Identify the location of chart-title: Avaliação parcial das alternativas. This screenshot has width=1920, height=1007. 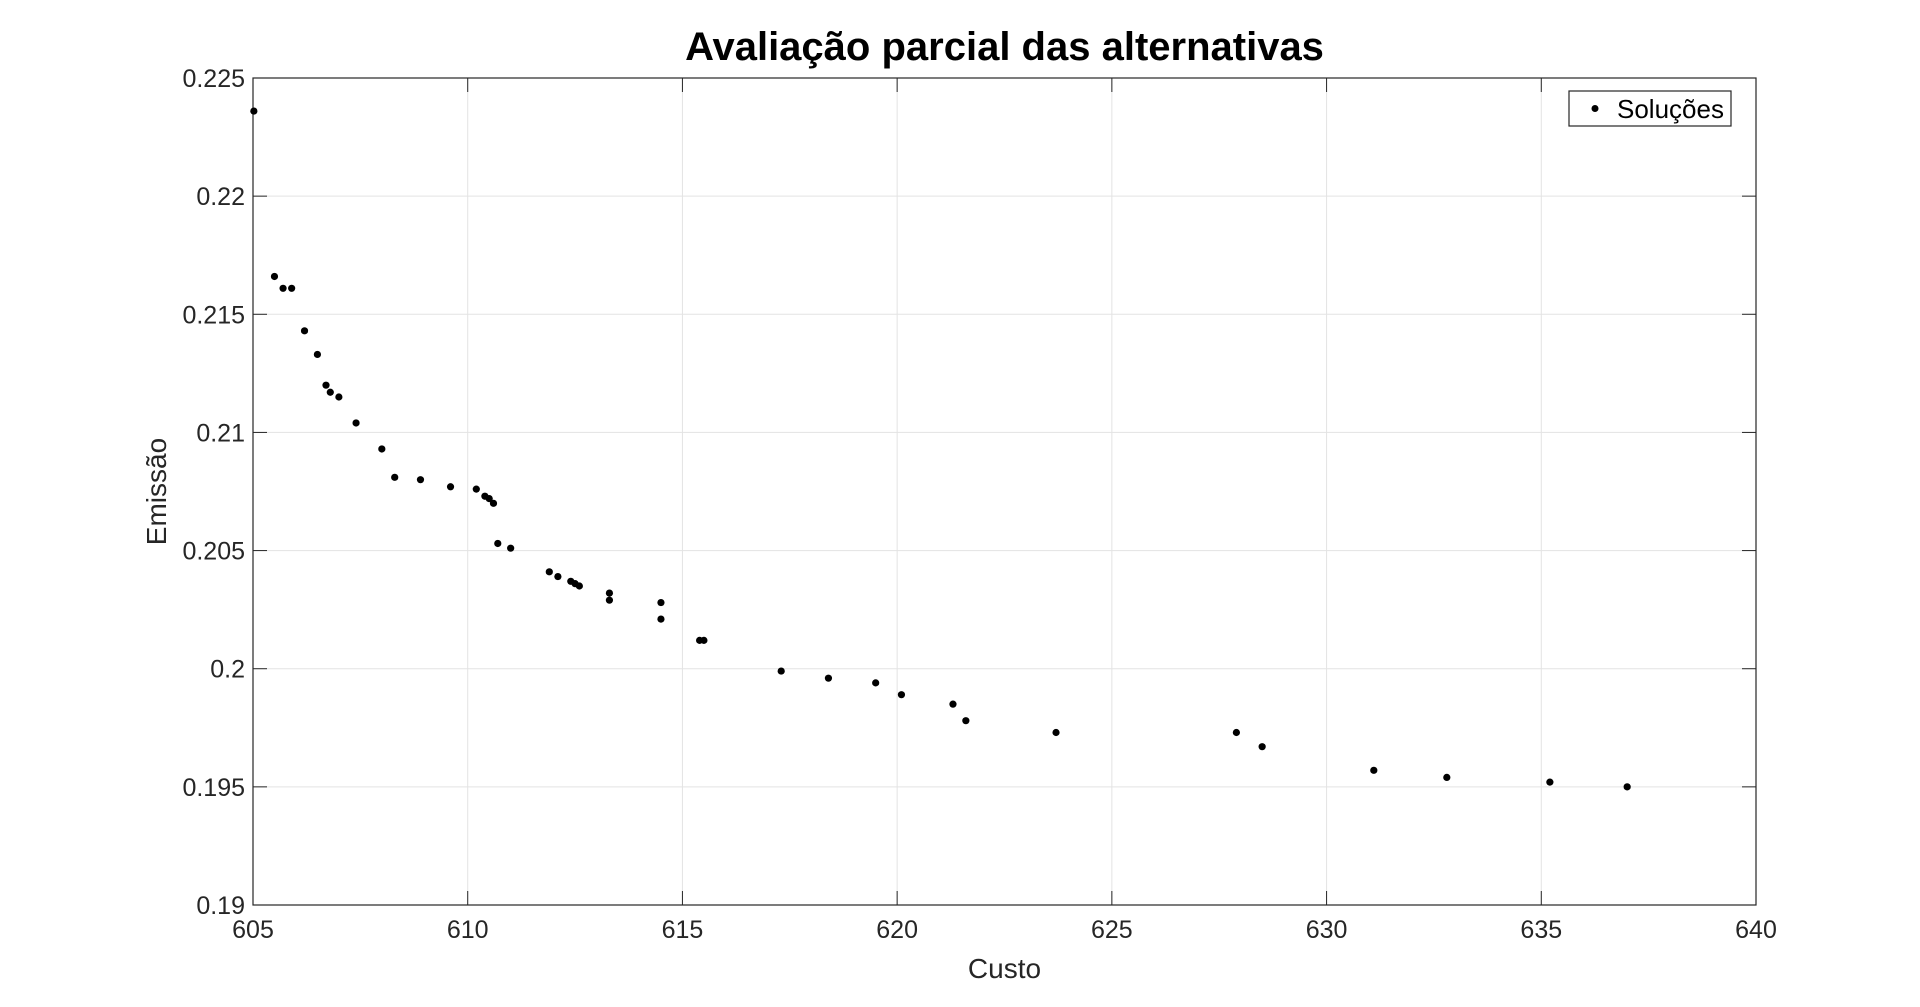
(1004, 47).